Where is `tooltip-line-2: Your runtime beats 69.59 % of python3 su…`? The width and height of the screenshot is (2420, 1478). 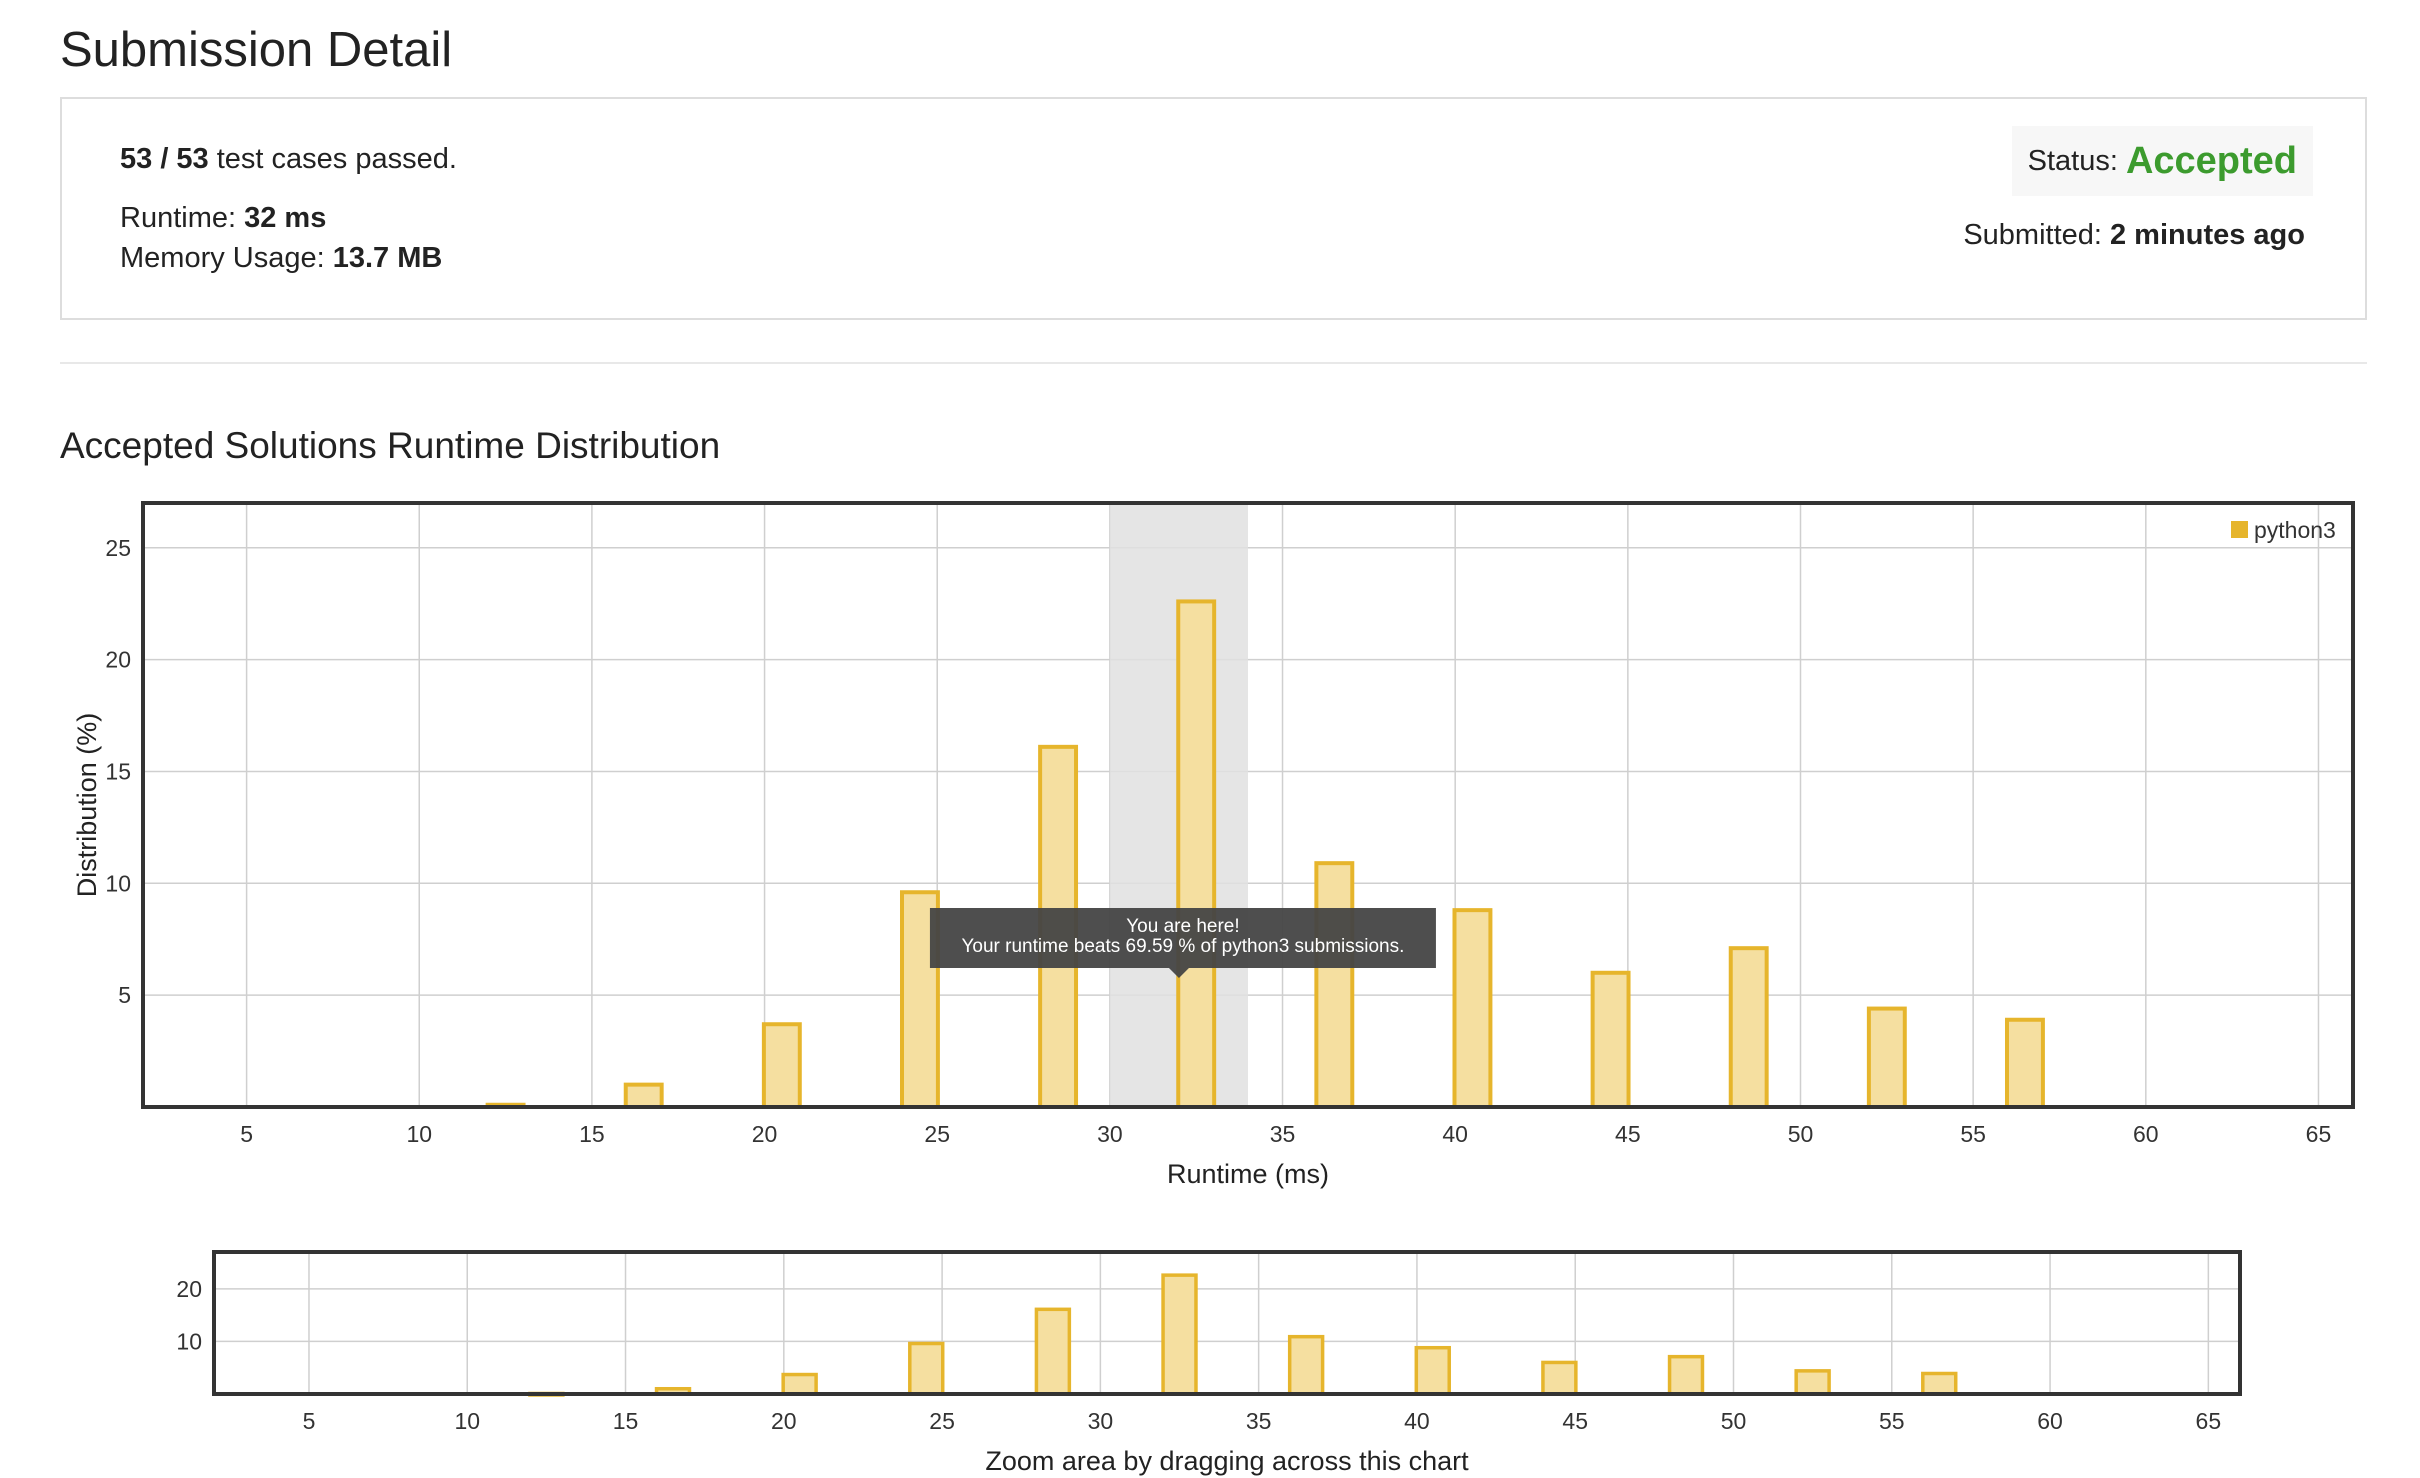
tooltip-line-2: Your runtime beats 69.59 % of python3 su… is located at coordinates (1182, 946).